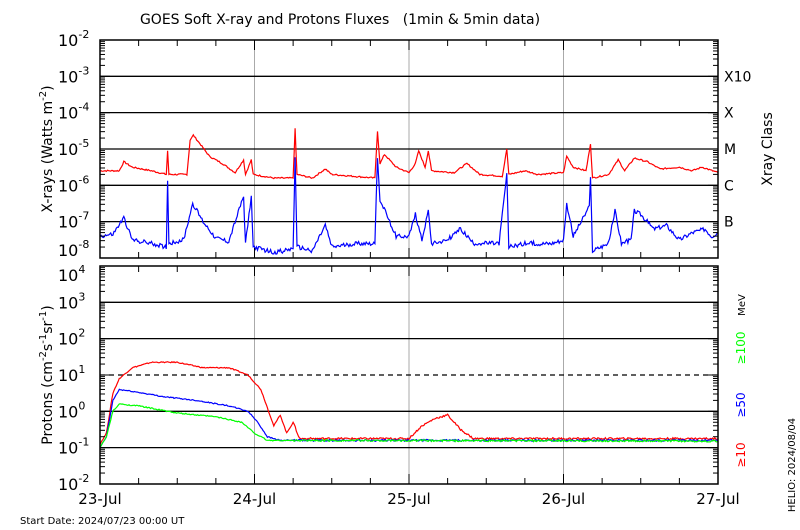 This screenshot has width=800, height=530. Describe the element at coordinates (729, 114) in the screenshot. I see `xray-class-x: X` at that location.